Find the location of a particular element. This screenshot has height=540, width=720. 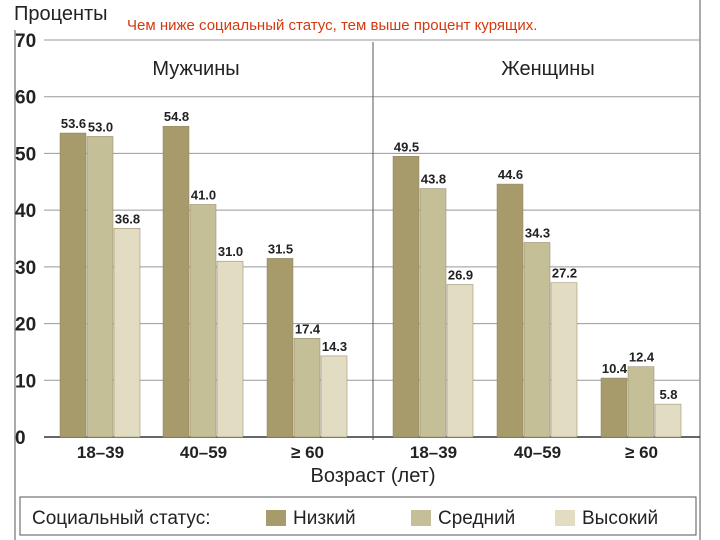

legend-box is located at coordinates (358, 516).